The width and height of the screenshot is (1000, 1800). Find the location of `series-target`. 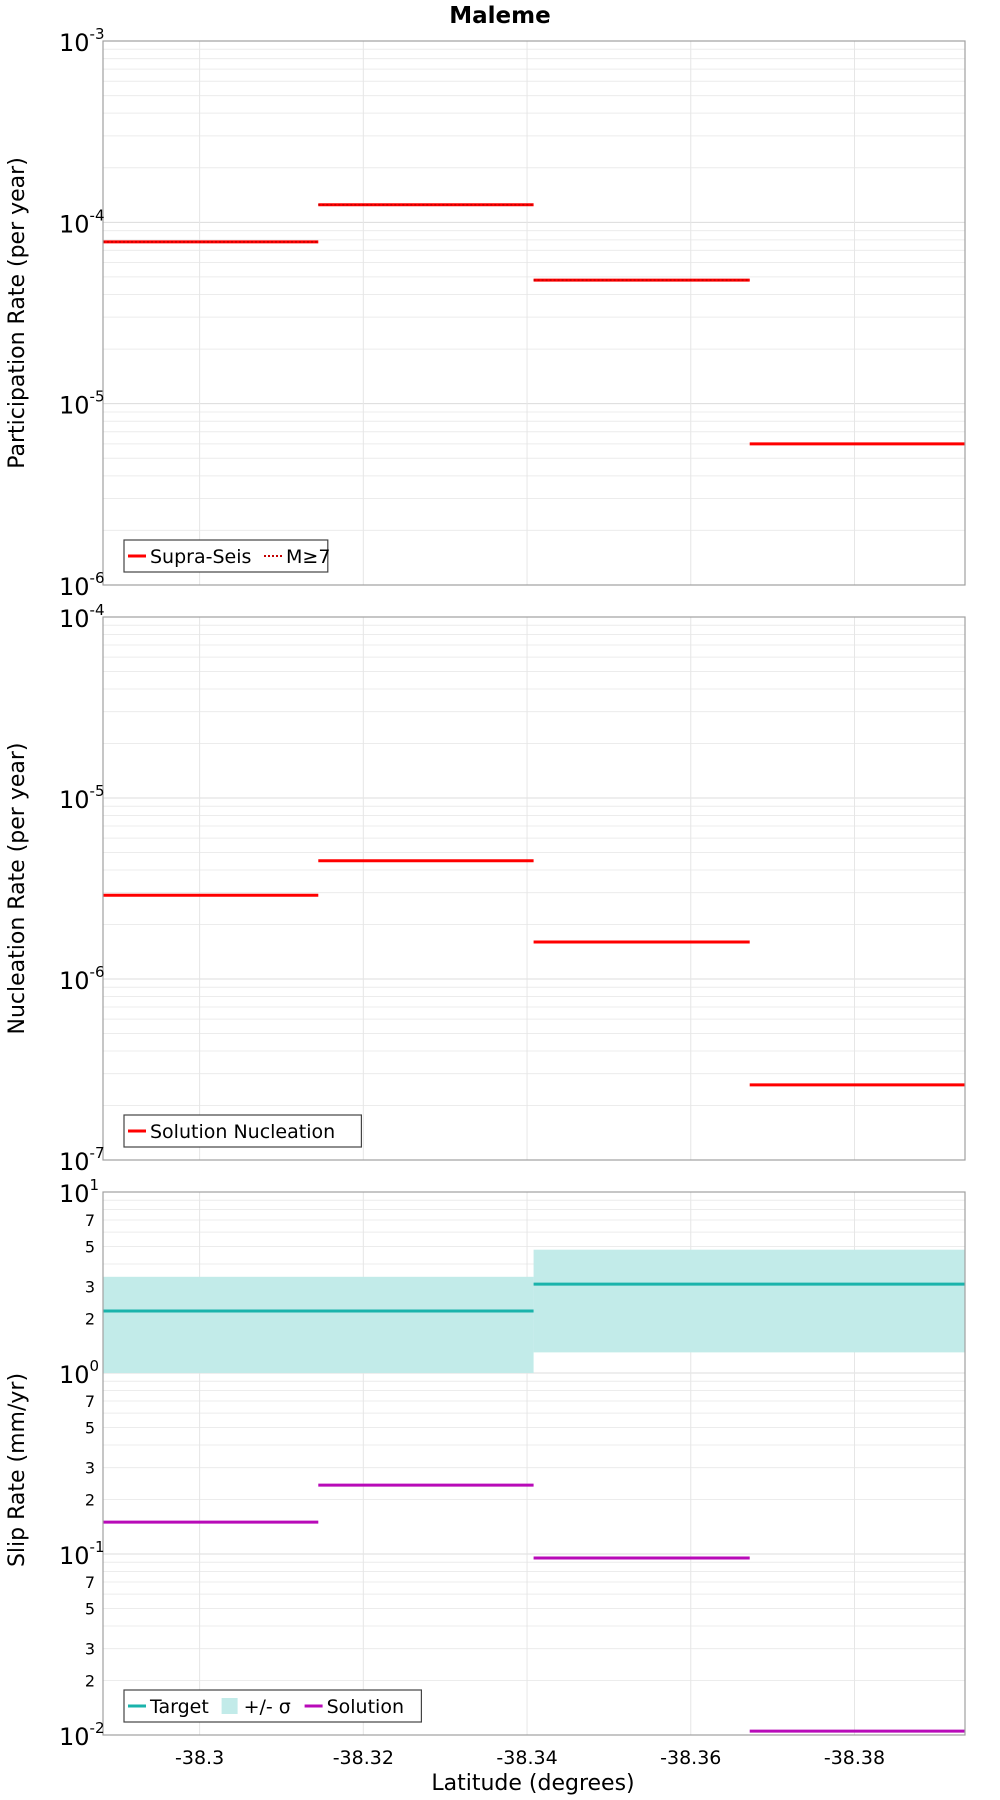

series-target is located at coordinates (534, 1297).